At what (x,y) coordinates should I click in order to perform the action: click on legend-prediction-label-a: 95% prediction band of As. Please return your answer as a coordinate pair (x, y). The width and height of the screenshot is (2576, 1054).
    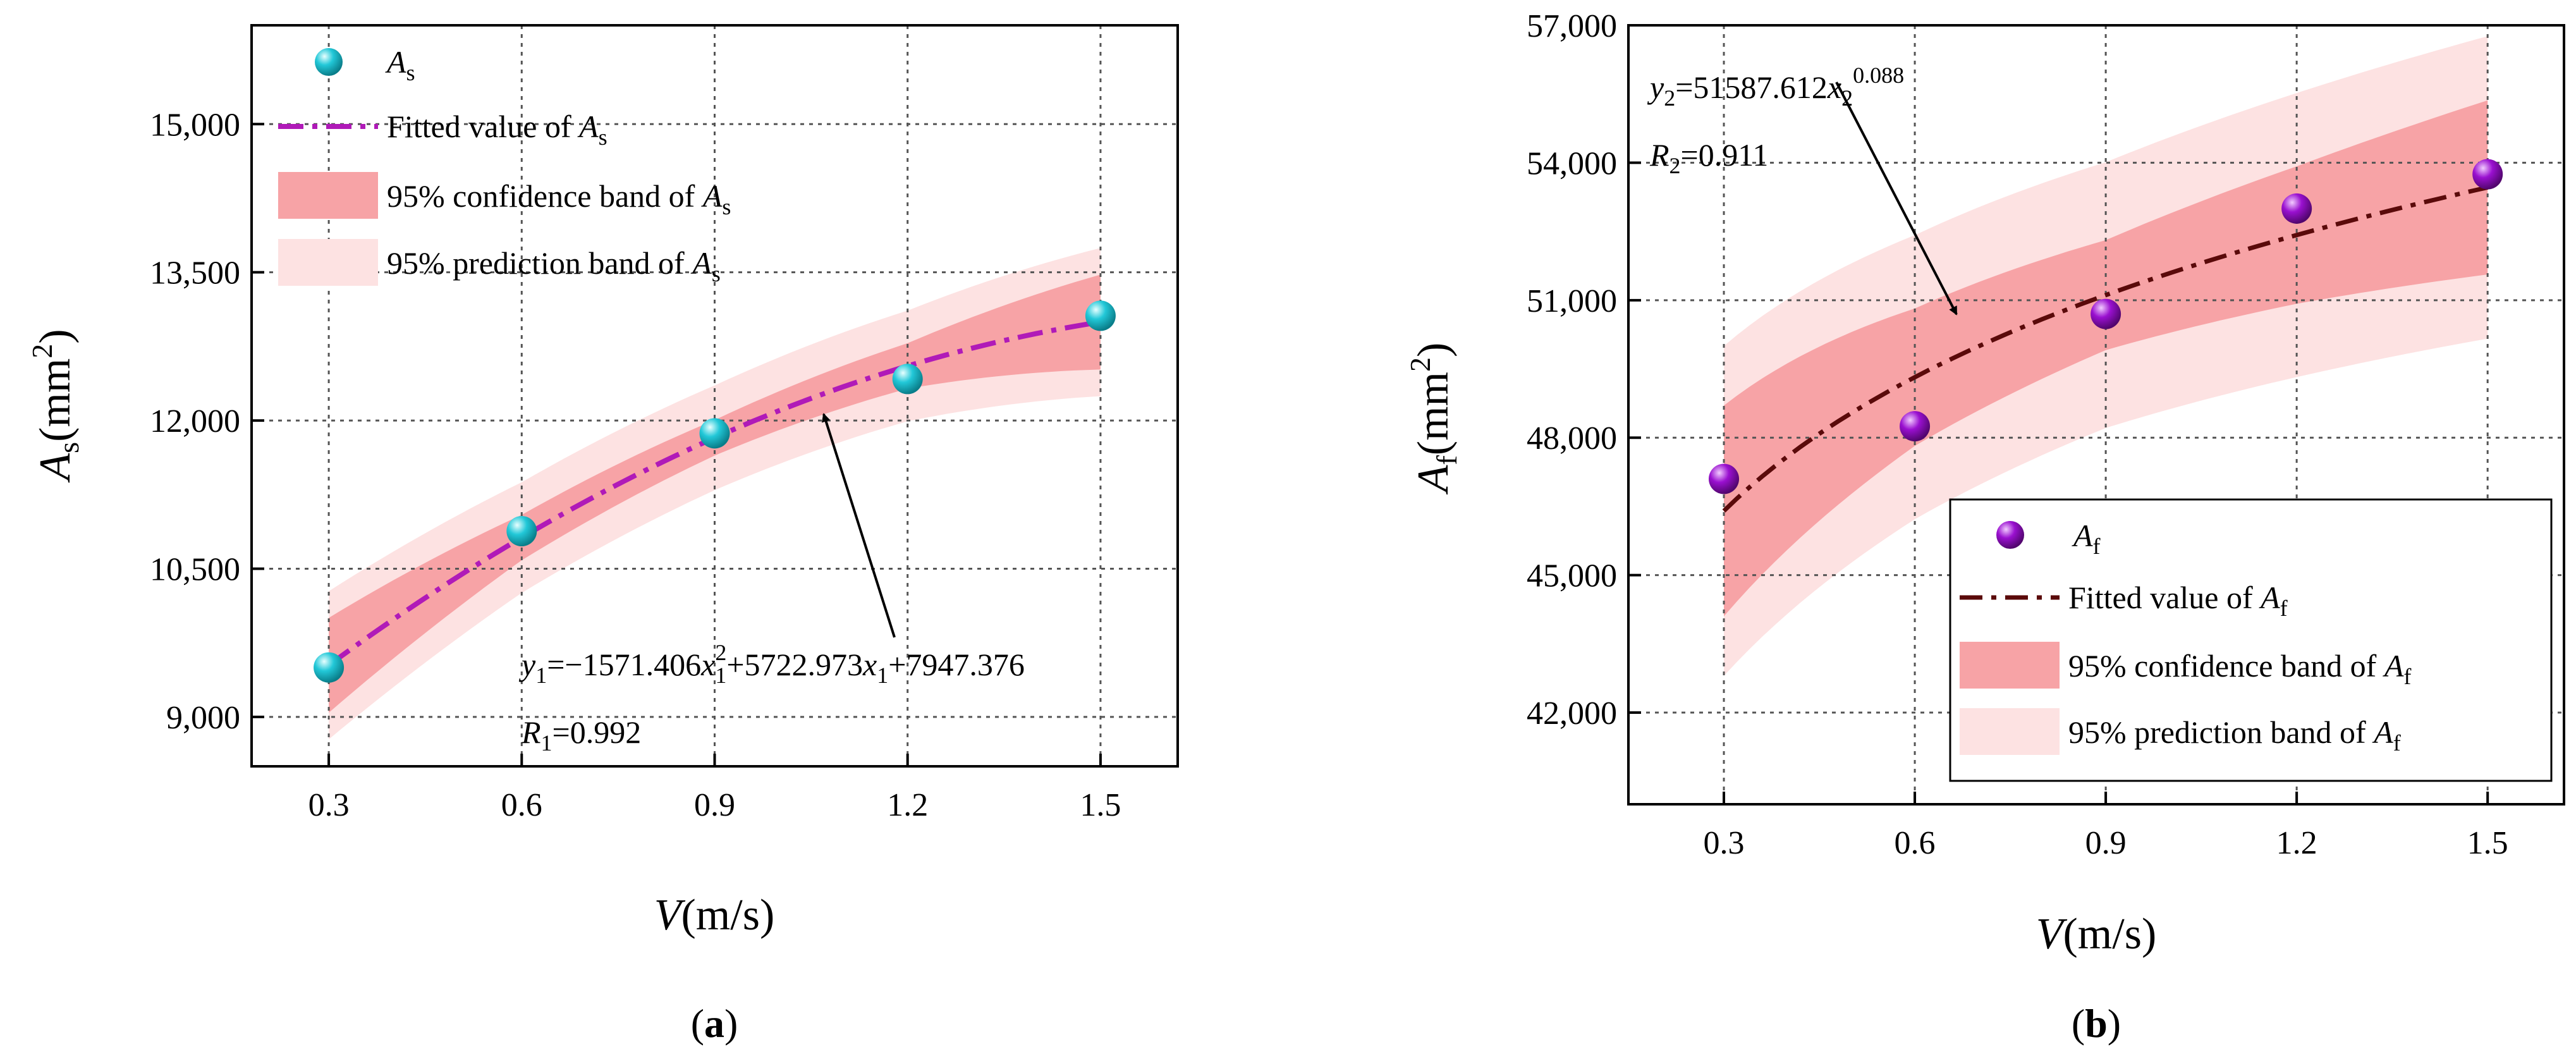
    Looking at the image, I should click on (554, 265).